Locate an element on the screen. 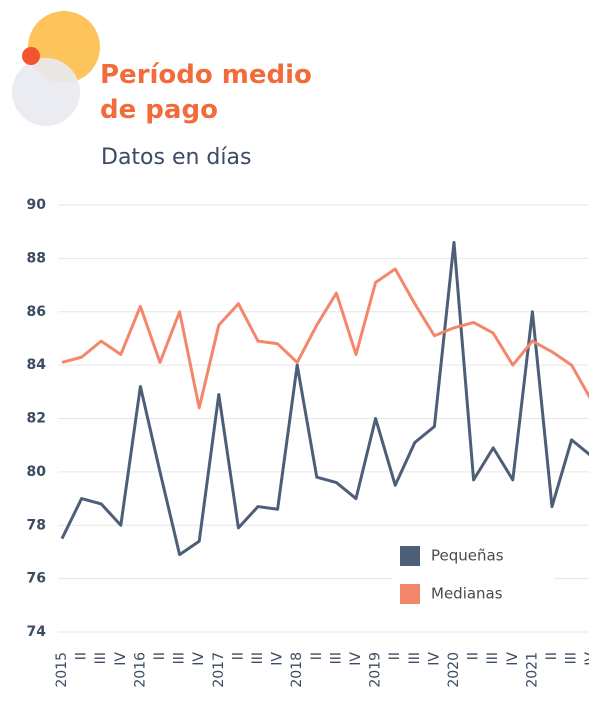 This screenshot has width=589, height=708. title-box: Período medio de pago is located at coordinates (206, 92).